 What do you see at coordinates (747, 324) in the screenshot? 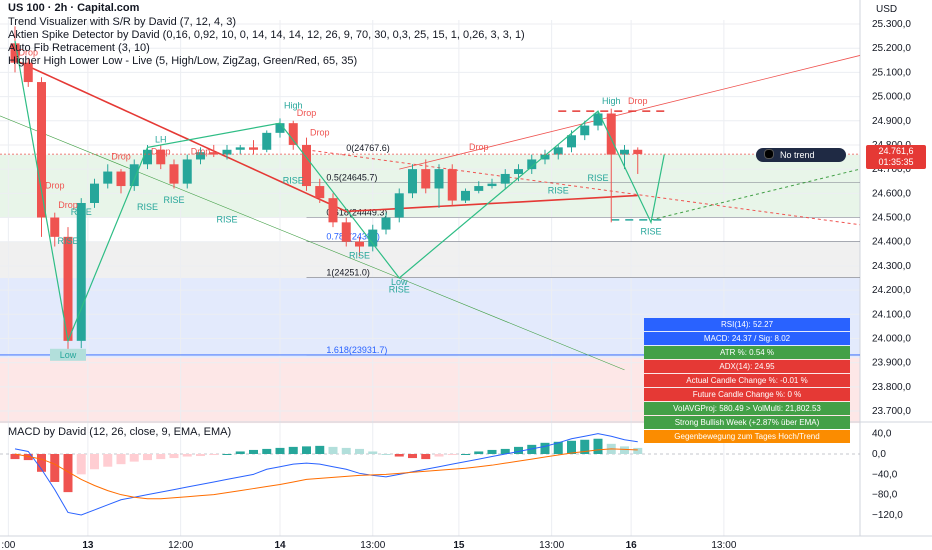
I see `table-row: RSI(14): 52.27` at bounding box center [747, 324].